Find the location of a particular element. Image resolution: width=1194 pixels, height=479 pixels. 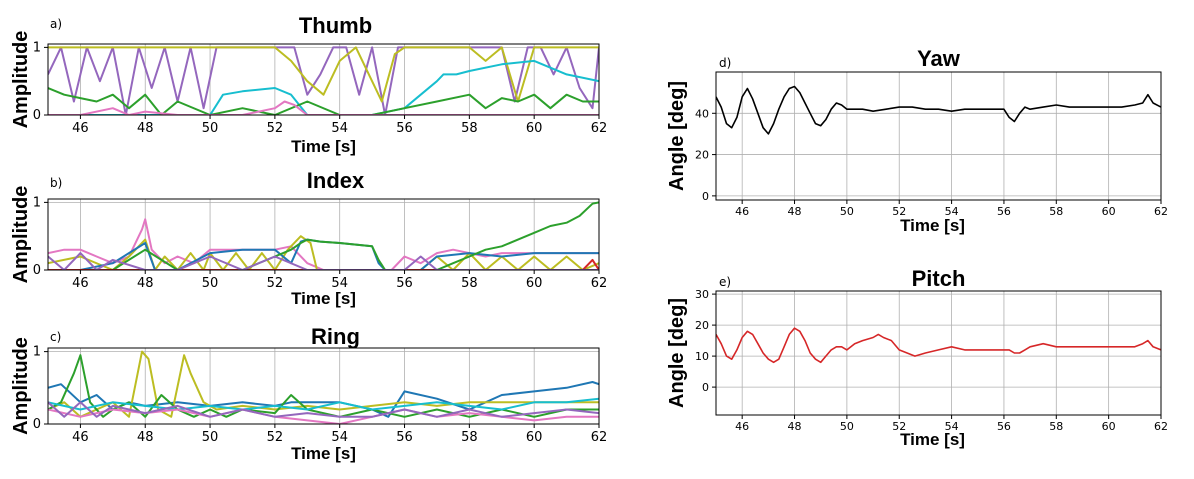

y-tick-label: 30 is located at coordinates (702, 294).